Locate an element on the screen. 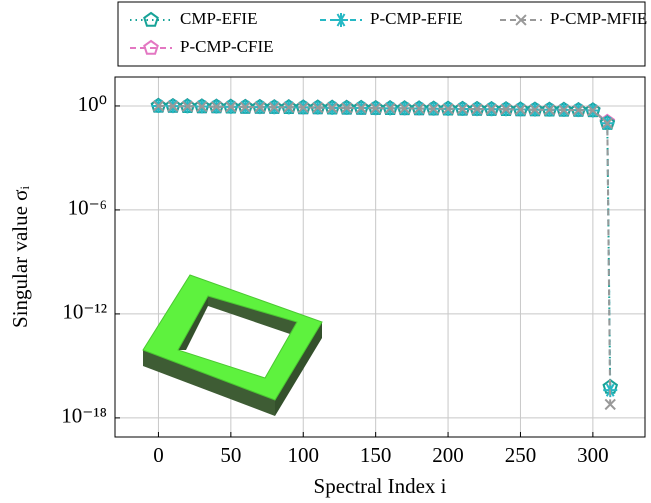 This screenshot has width=651, height=503. x-tick-label: 250 is located at coordinates (521, 455).